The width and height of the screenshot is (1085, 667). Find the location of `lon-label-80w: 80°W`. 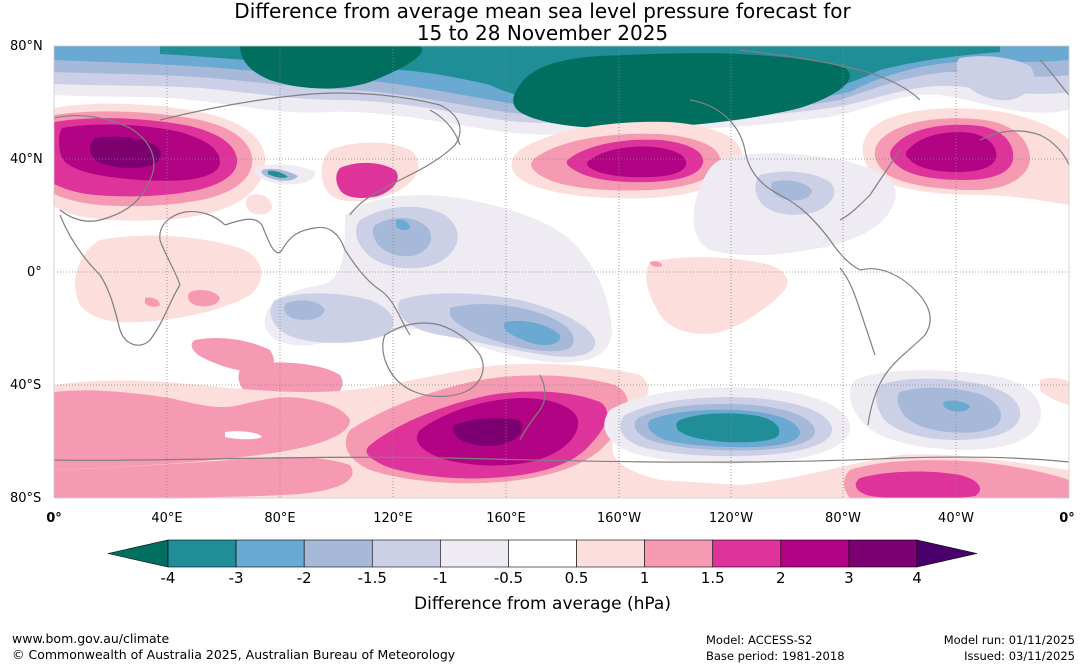

lon-label-80w: 80°W is located at coordinates (843, 518).